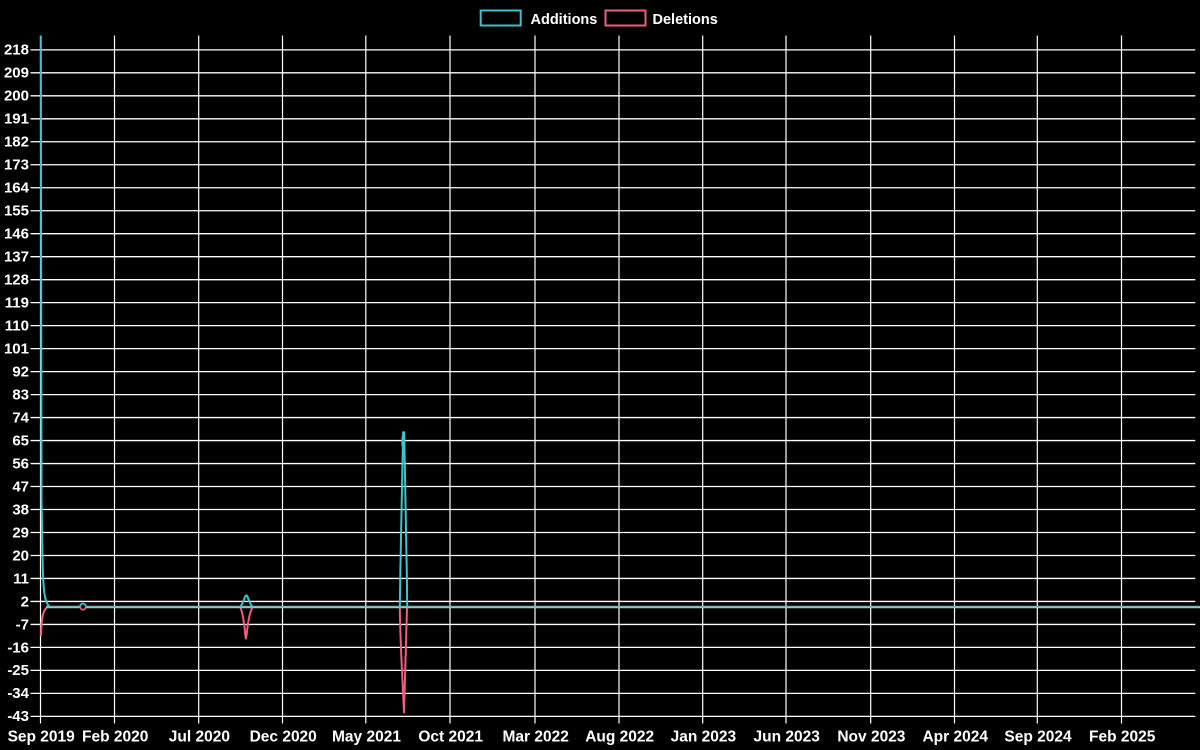 The width and height of the screenshot is (1200, 750). What do you see at coordinates (21, 578) in the screenshot?
I see `svg-text: 11` at bounding box center [21, 578].